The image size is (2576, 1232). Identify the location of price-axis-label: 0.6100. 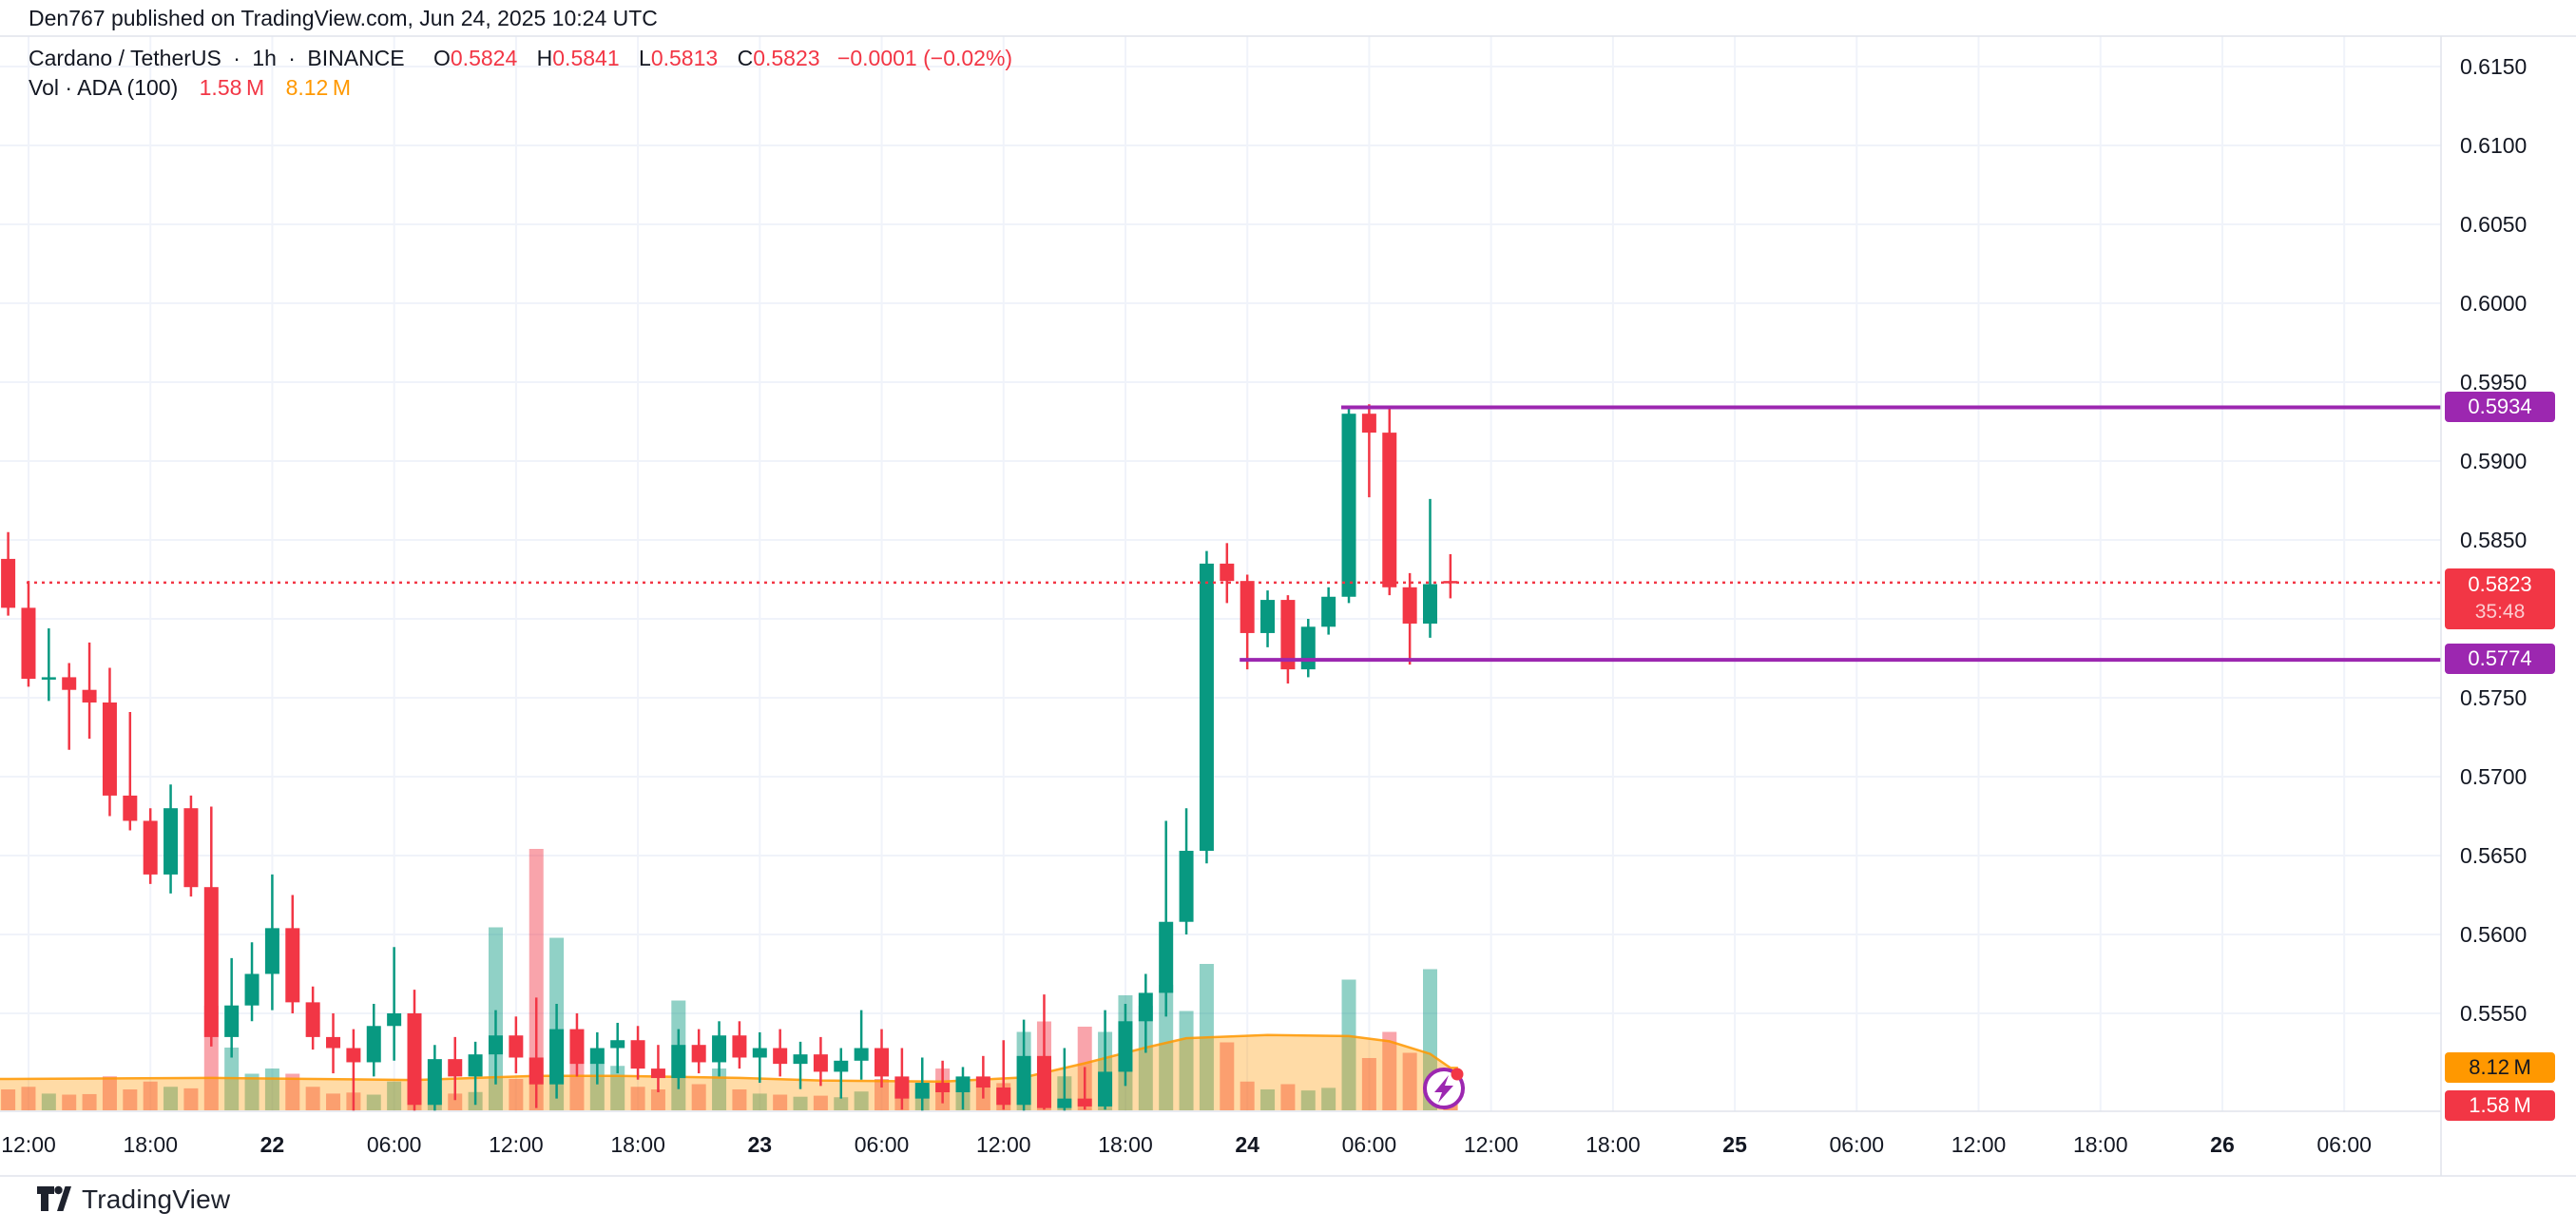
(2494, 145).